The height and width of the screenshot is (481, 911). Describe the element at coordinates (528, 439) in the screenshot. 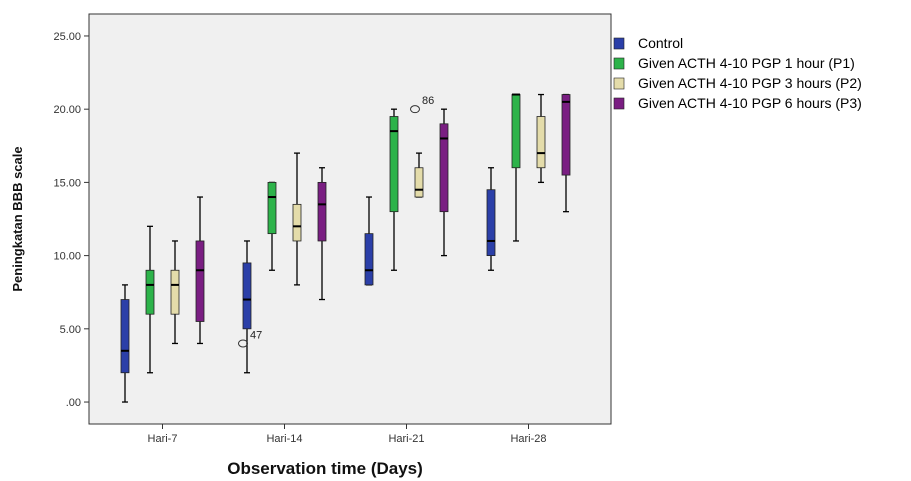

I see `x-tick-label: Hari-28` at that location.